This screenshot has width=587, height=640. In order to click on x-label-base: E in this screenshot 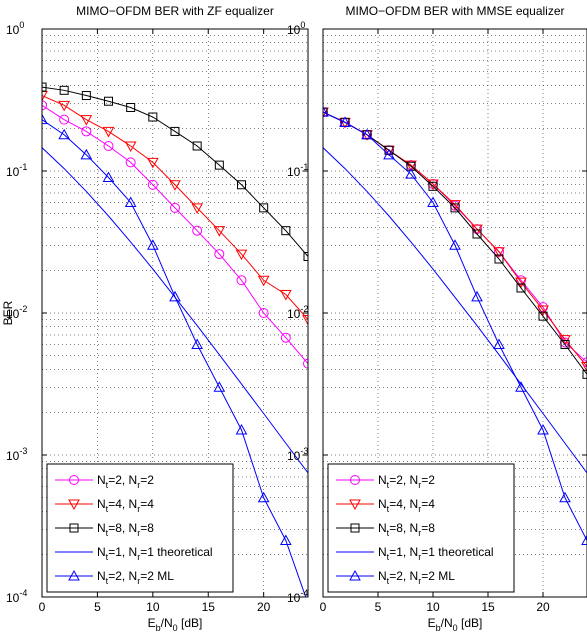, I will do `click(432, 623)`.